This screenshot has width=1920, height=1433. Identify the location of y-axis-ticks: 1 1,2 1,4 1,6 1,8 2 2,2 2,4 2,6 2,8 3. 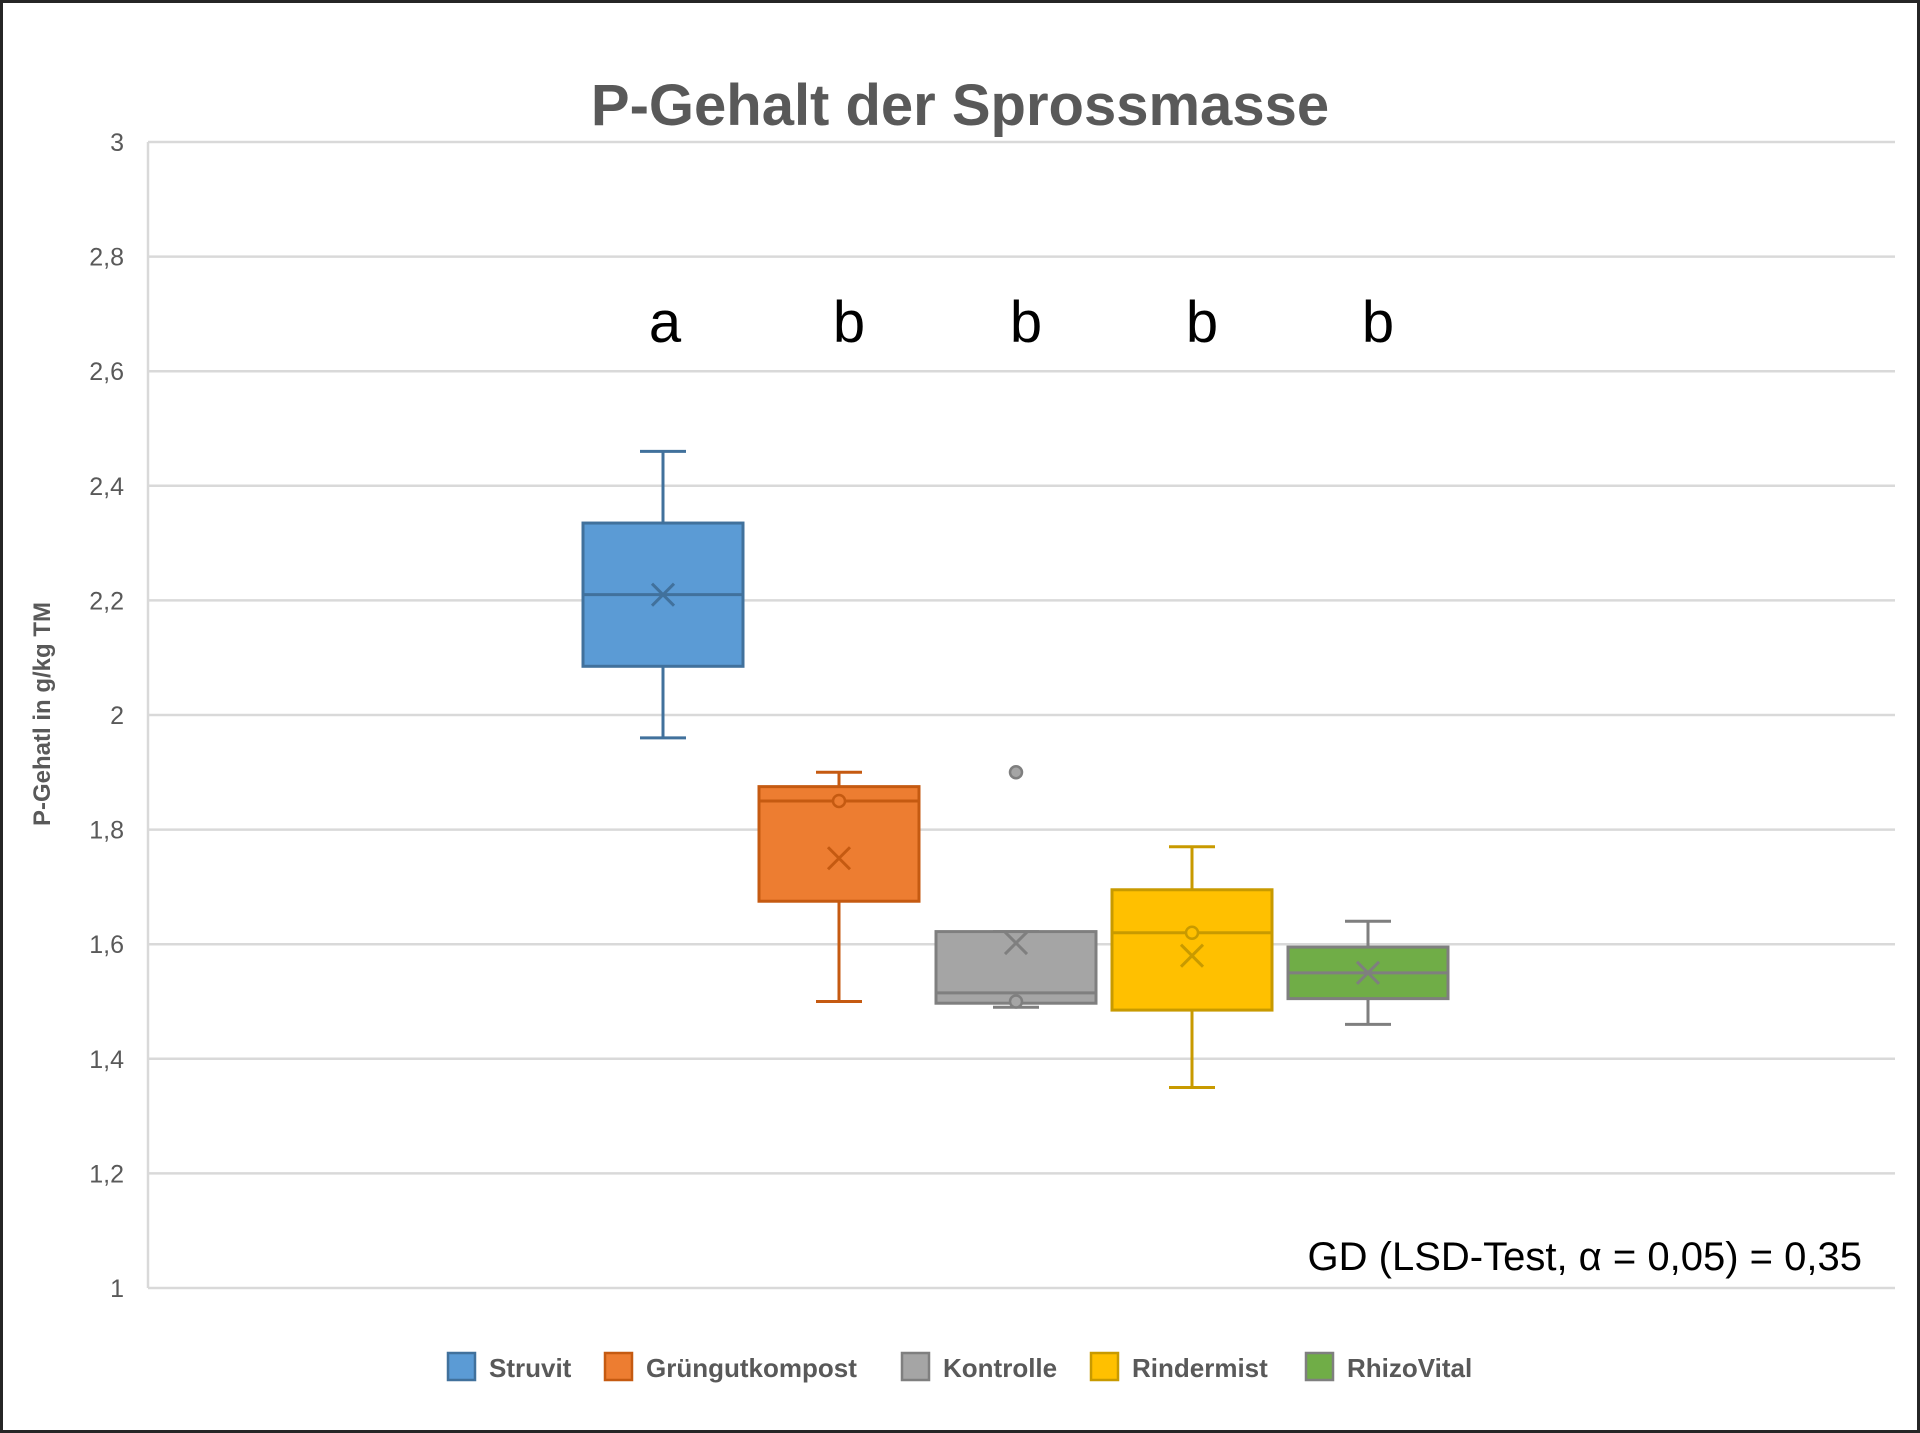
(106, 716).